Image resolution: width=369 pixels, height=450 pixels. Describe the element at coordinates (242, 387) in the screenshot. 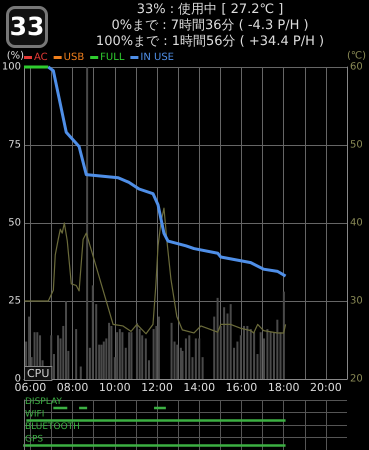

I see `x-tick-label: 16:00` at that location.